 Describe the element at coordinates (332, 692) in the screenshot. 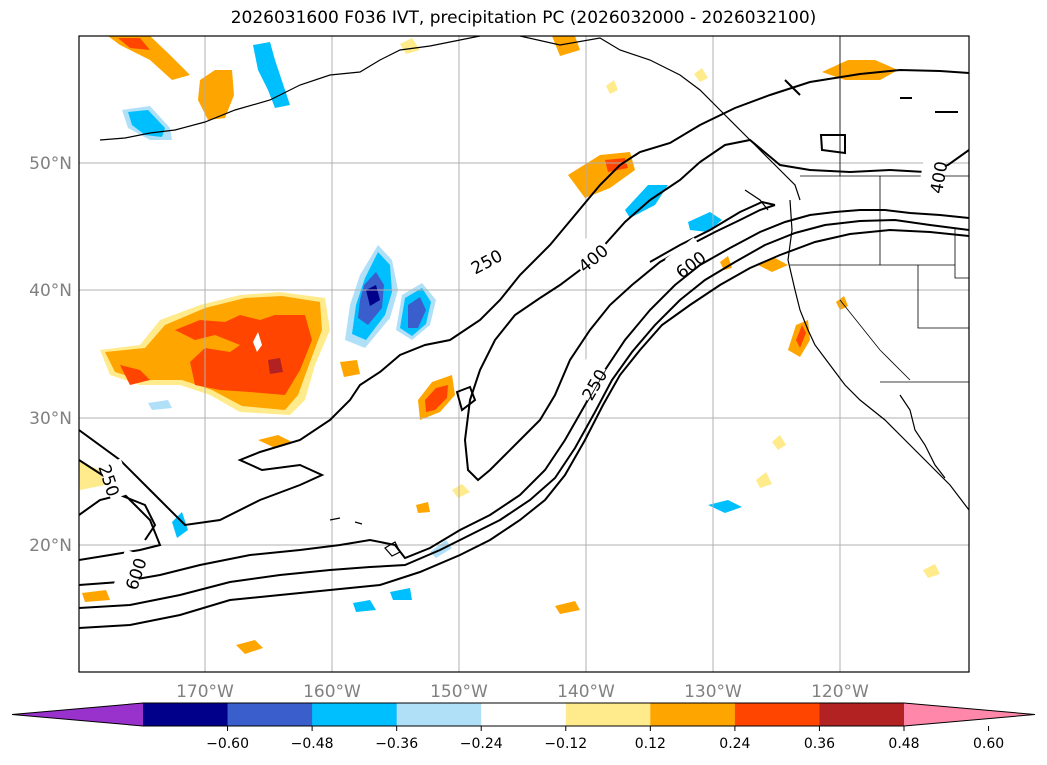

I see `lon-label-160w: 160°W` at that location.